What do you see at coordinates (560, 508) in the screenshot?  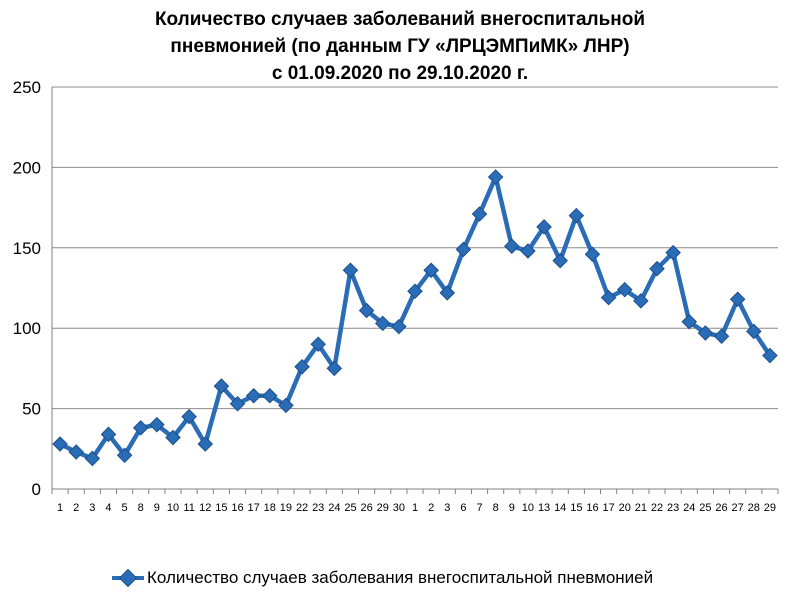 I see `x-tick-label: 14` at bounding box center [560, 508].